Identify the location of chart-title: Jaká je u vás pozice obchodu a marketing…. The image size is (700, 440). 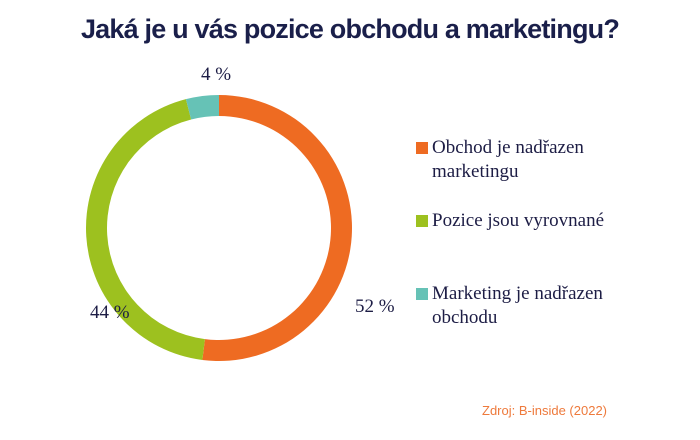
(350, 29).